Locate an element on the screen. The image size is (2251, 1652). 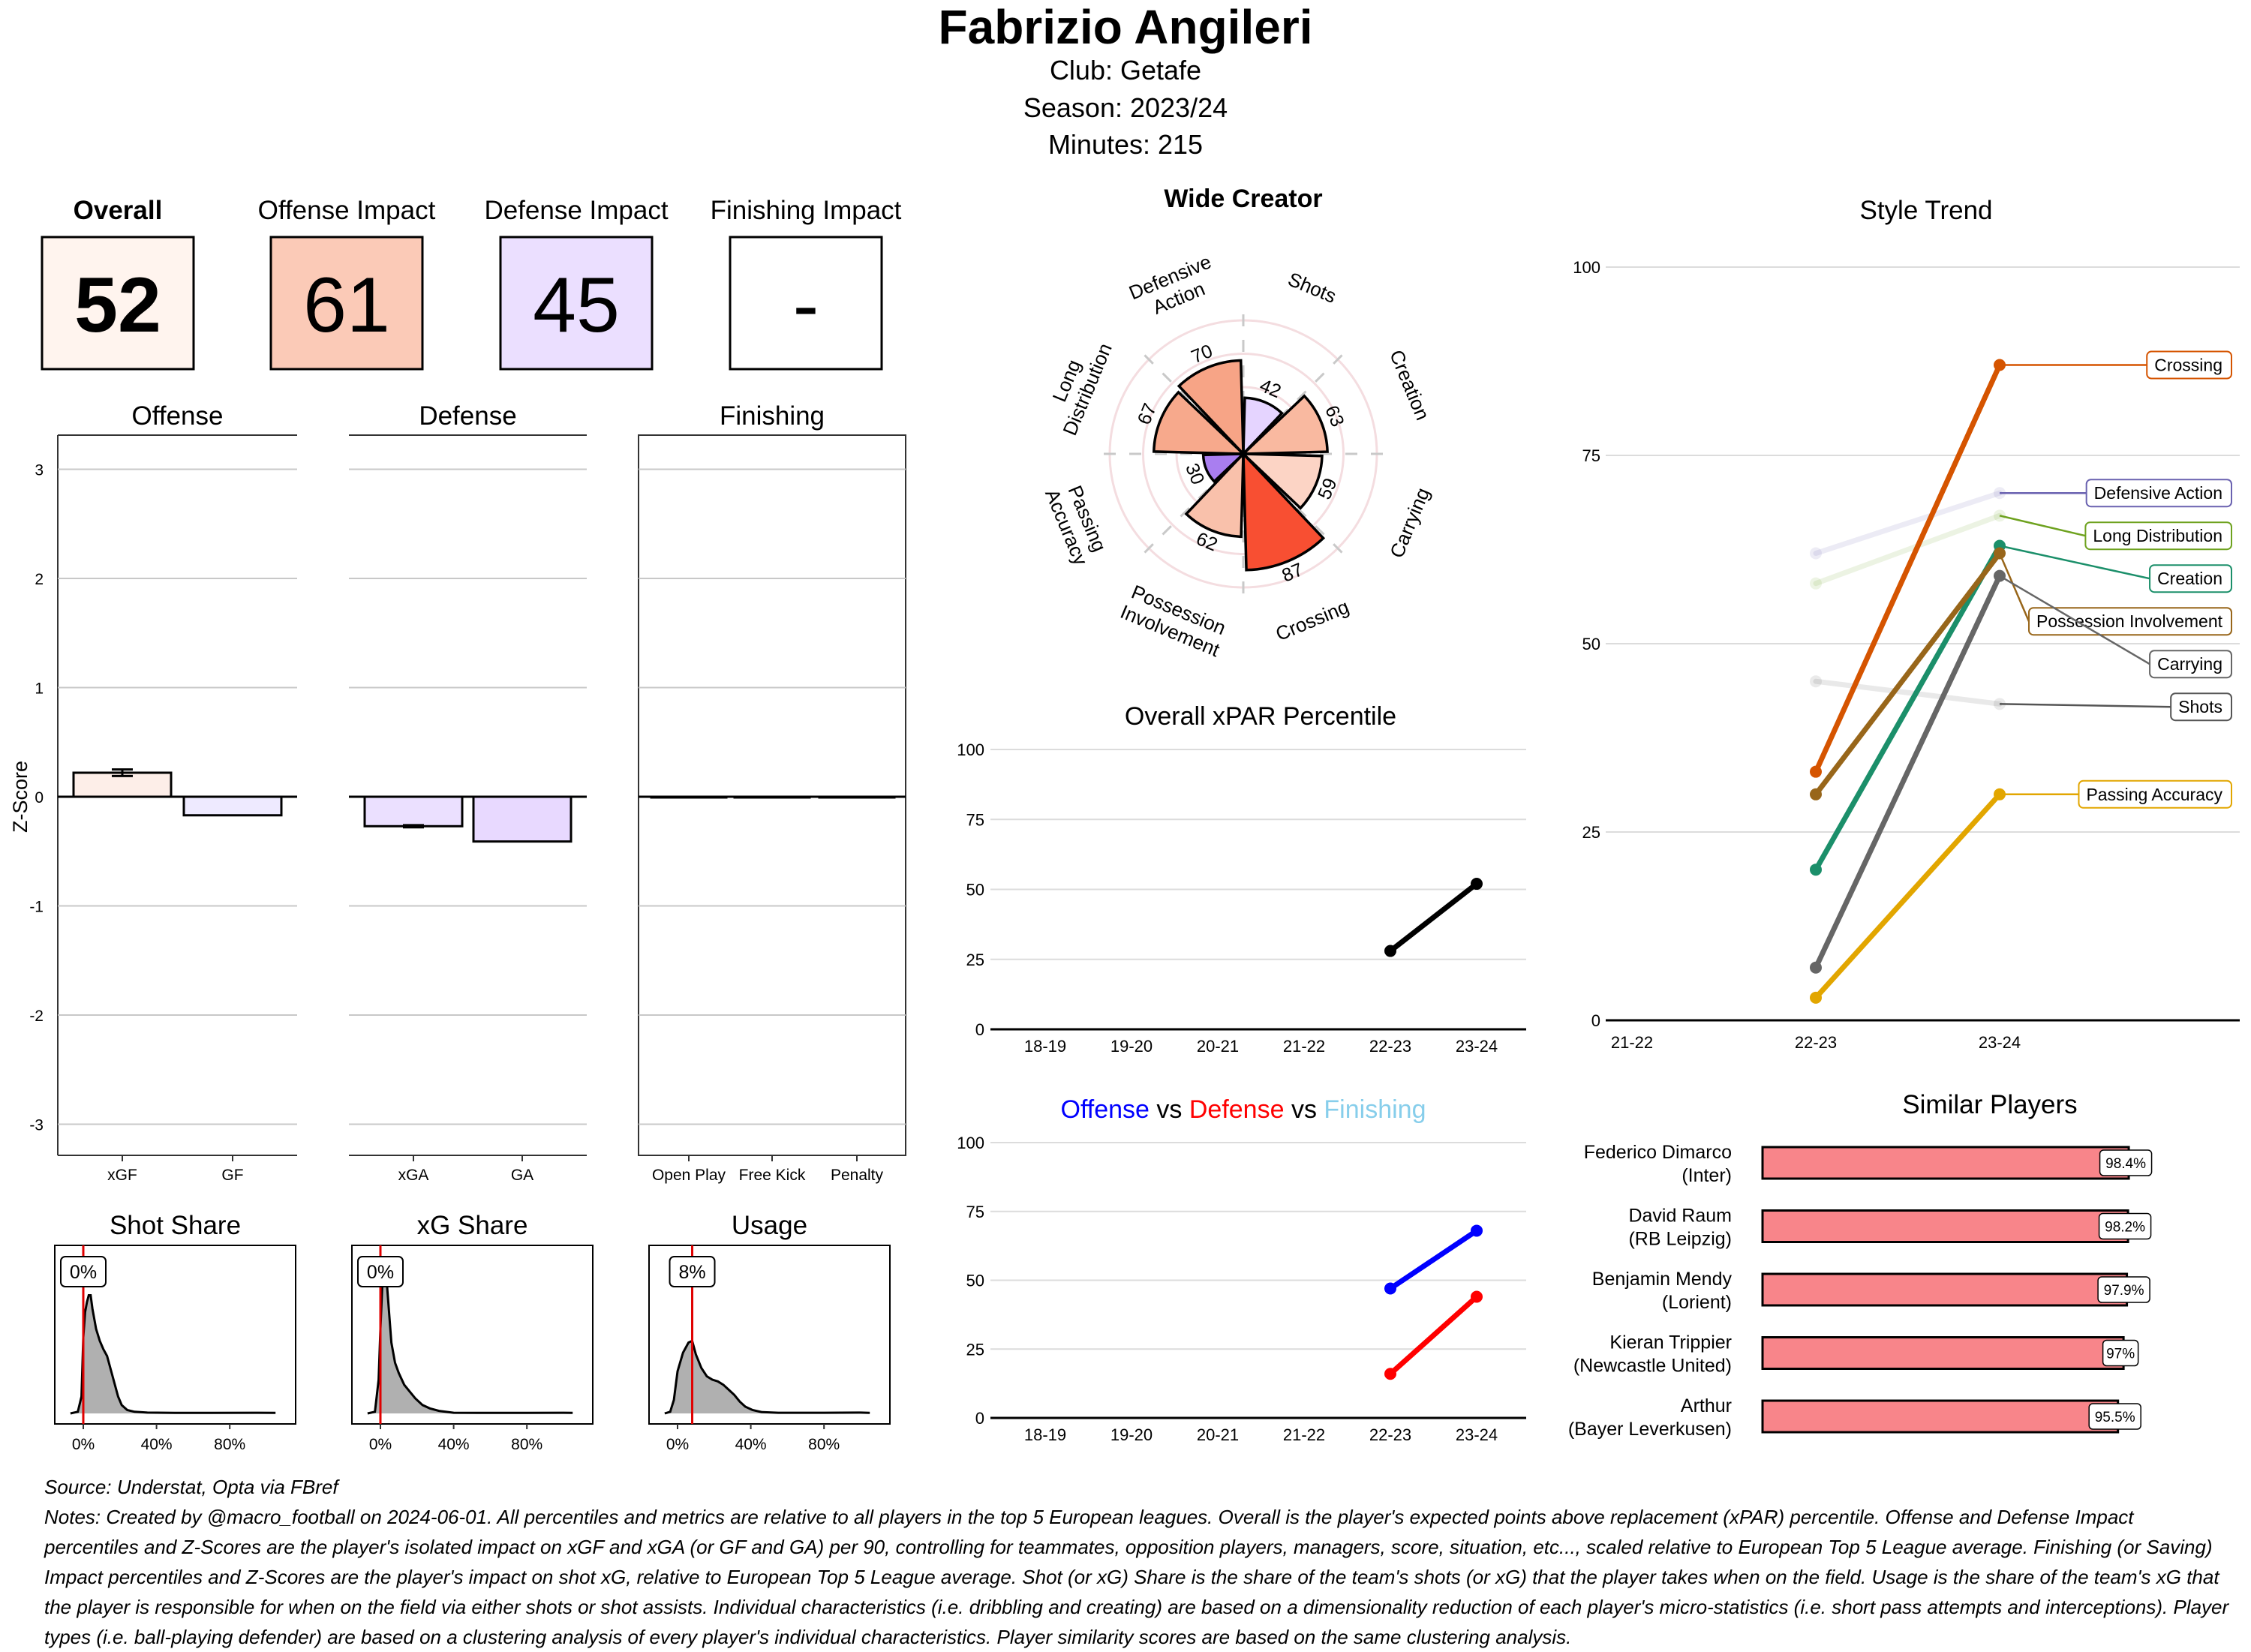
value-label-box is located at coordinates (83, 1271).